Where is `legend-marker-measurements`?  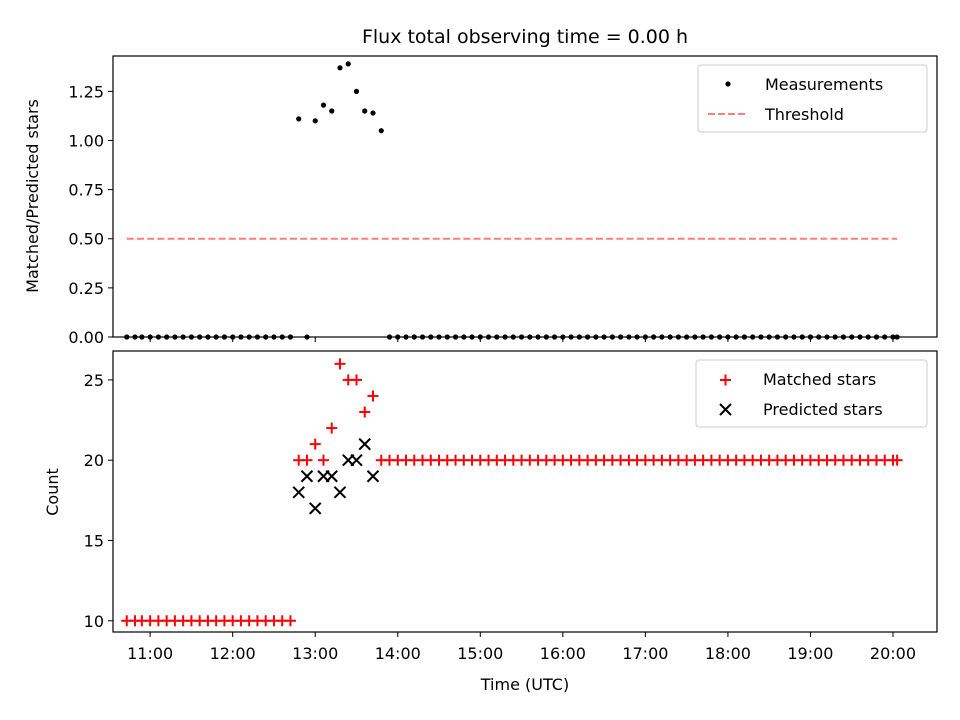 legend-marker-measurements is located at coordinates (728, 84).